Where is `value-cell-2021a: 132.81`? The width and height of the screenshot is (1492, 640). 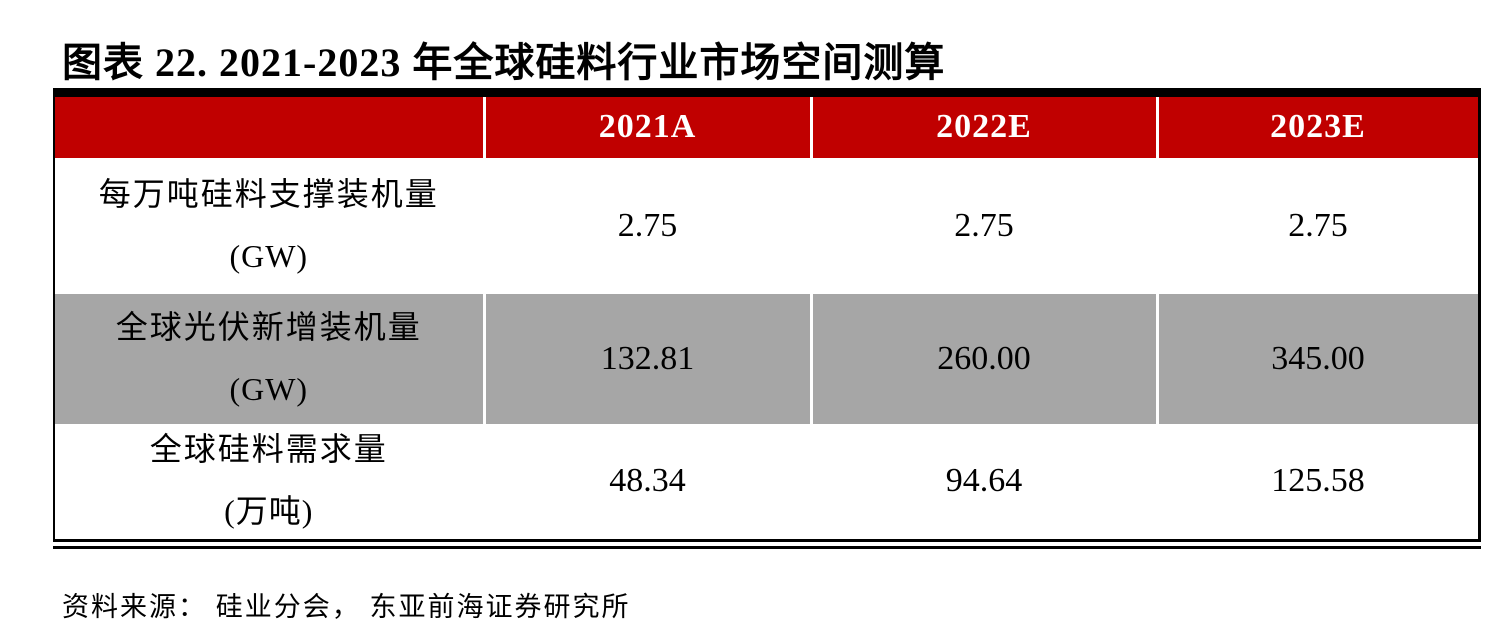 value-cell-2021a: 132.81 is located at coordinates (646, 358).